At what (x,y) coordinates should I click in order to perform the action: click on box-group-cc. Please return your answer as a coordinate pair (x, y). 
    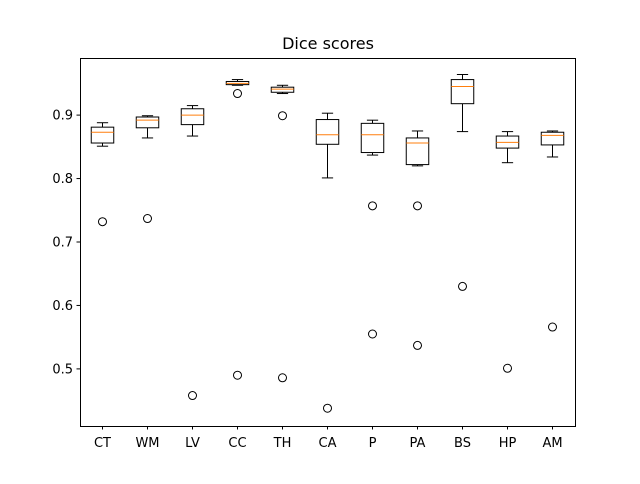
    Looking at the image, I should click on (237, 229).